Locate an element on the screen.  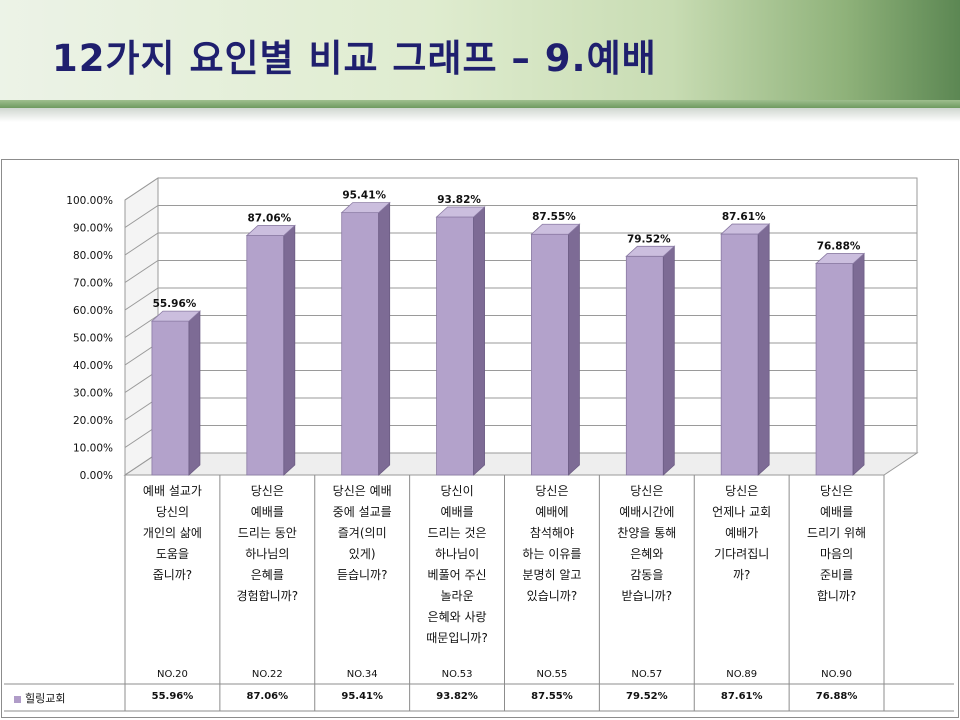
question-line: 있게) is located at coordinates (362, 554).